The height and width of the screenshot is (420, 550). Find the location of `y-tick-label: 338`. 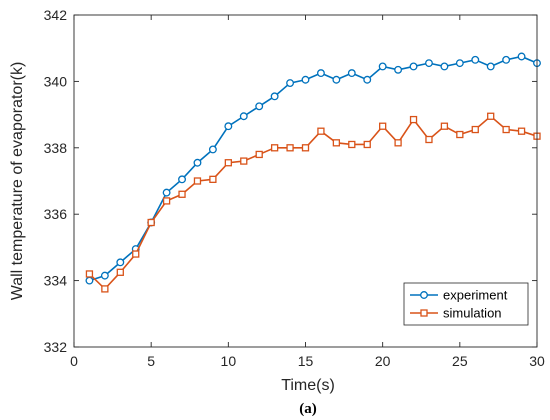

y-tick-label: 338 is located at coordinates (56, 148).